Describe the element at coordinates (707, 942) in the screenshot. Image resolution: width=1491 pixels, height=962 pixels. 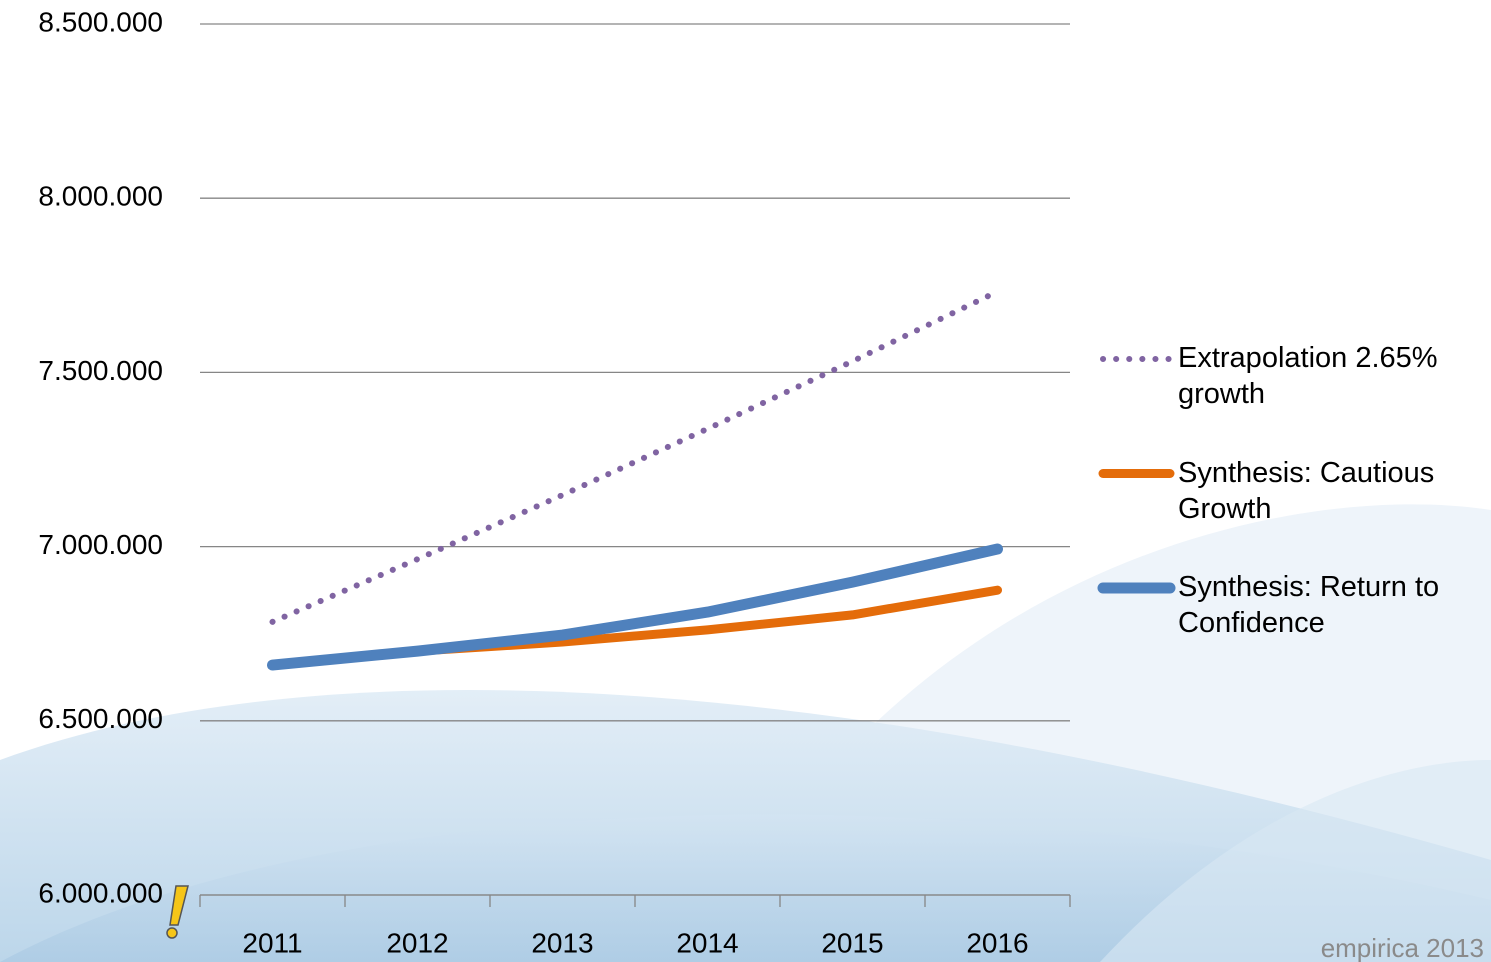
I see `x-tick-label: 2014` at that location.